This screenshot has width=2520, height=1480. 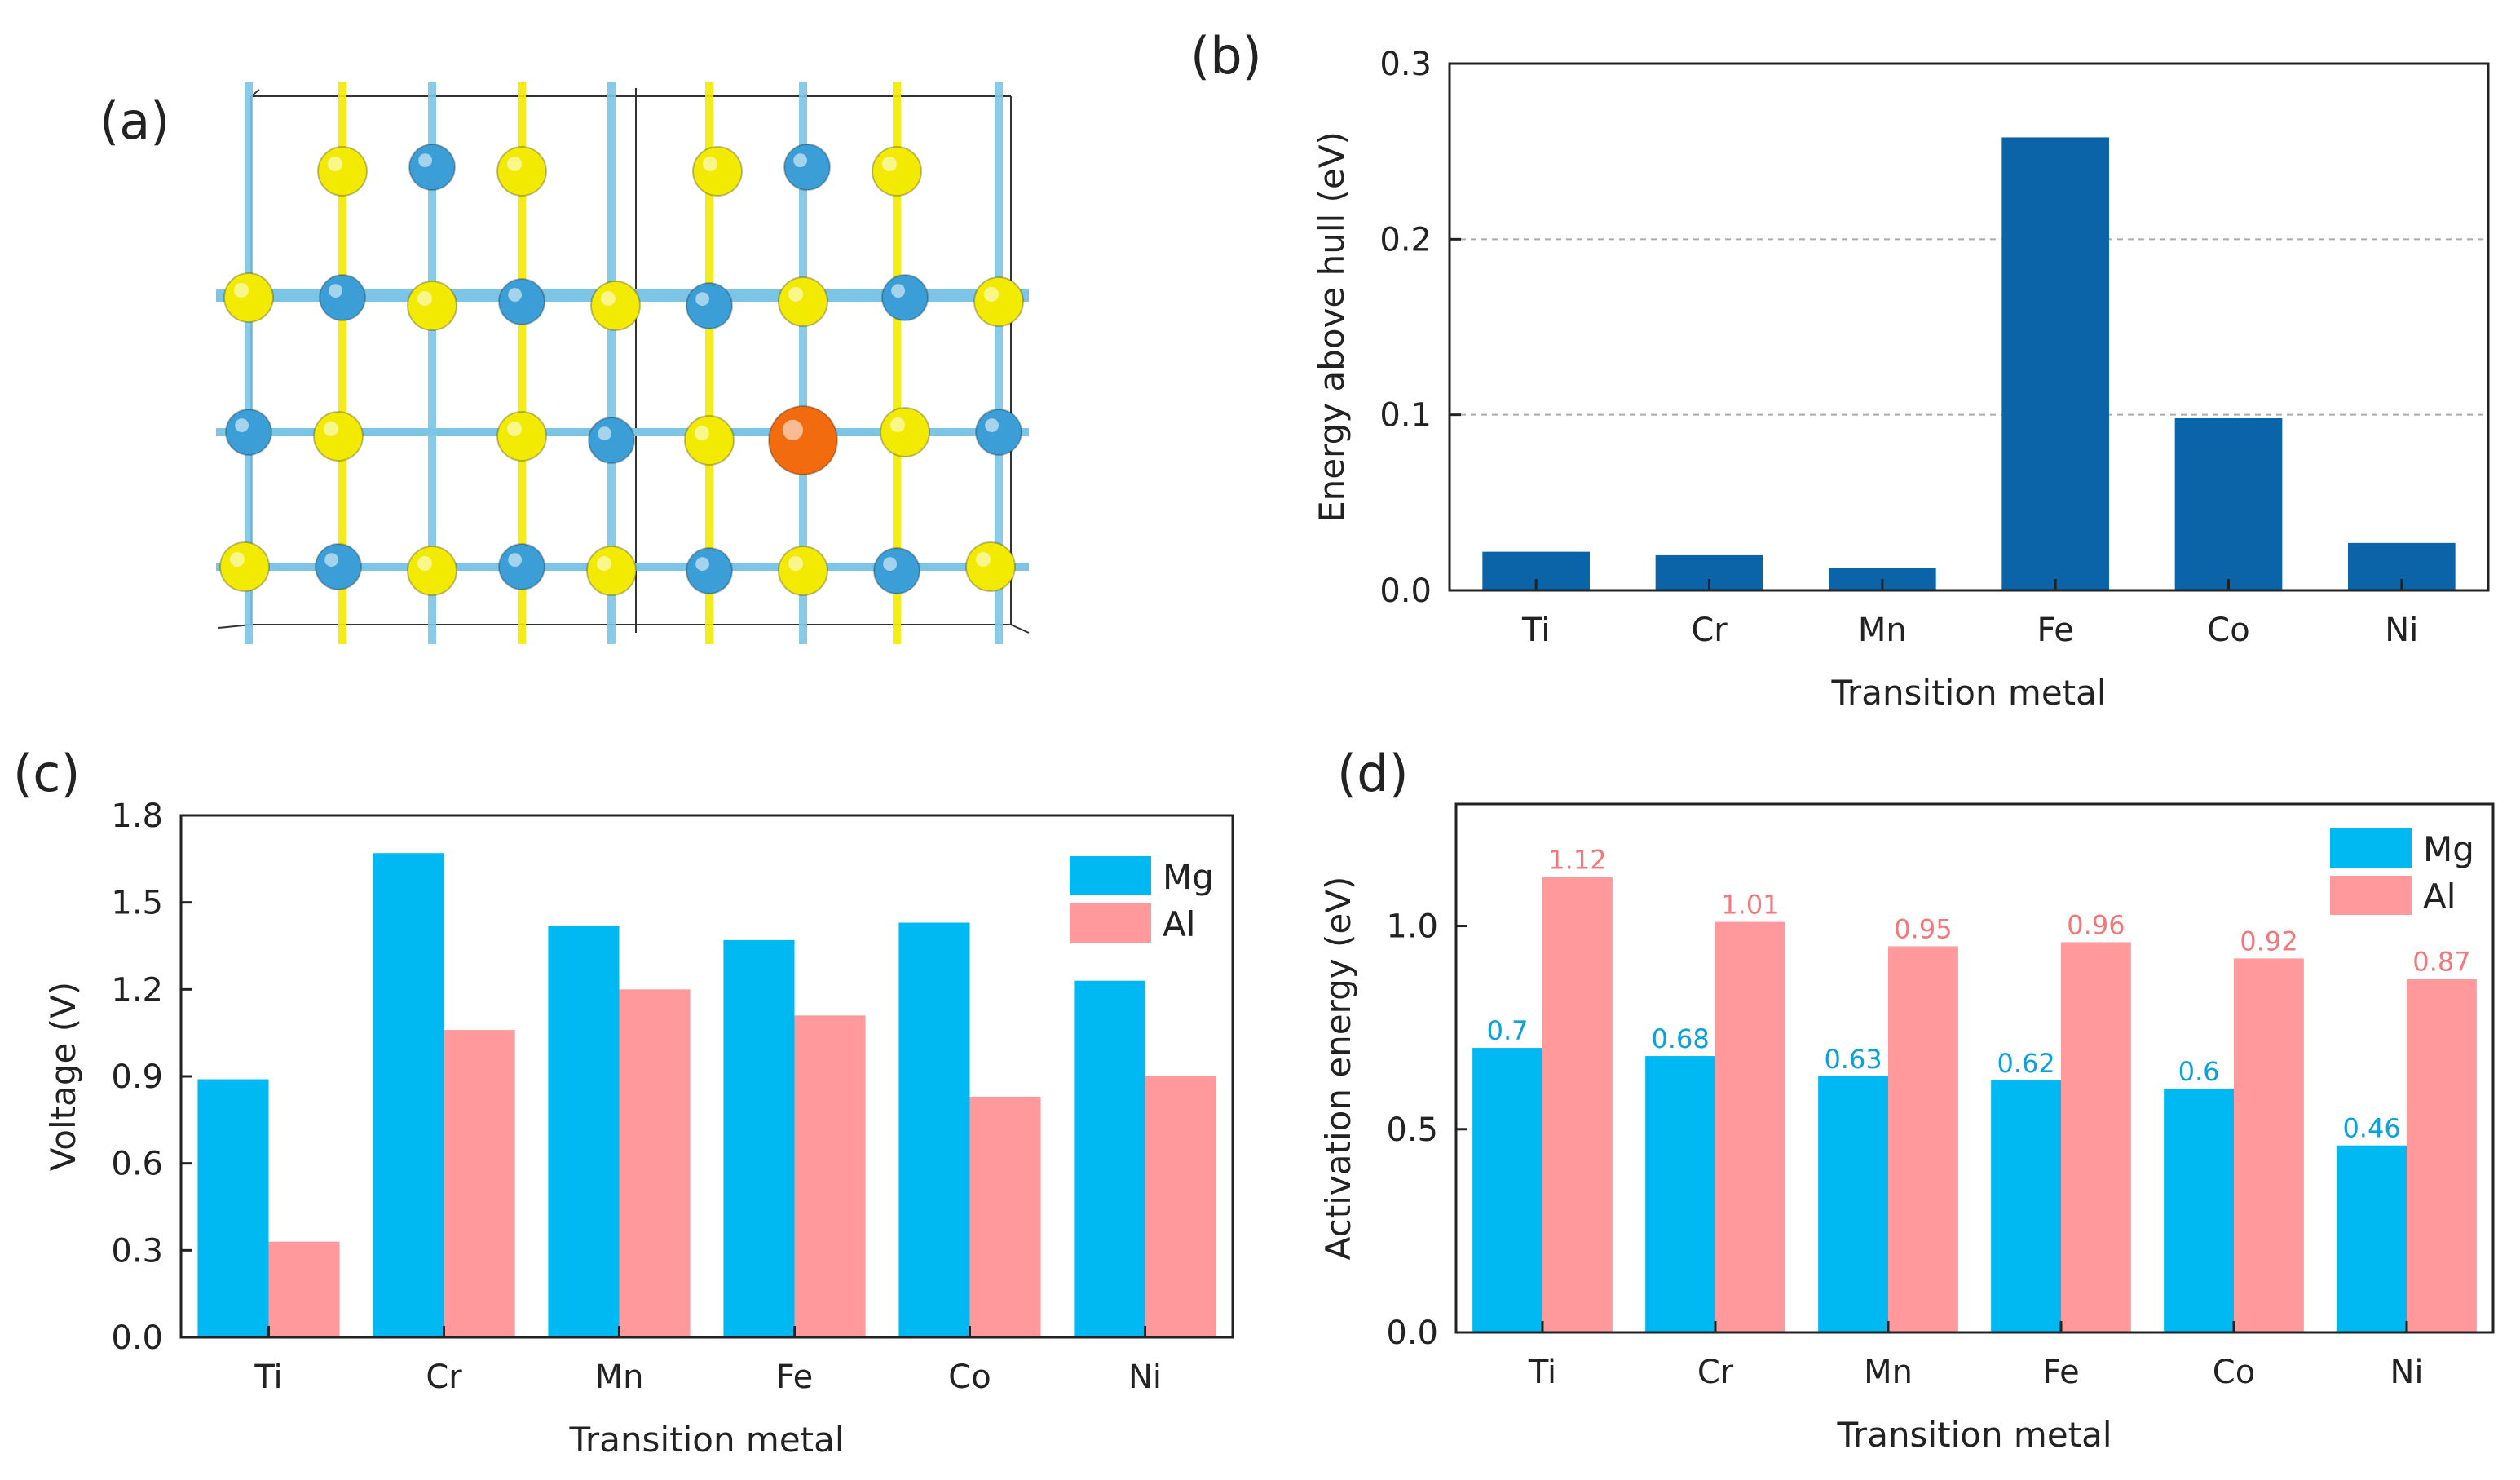 I want to click on panel-label-c: (c), so click(x=47, y=773).